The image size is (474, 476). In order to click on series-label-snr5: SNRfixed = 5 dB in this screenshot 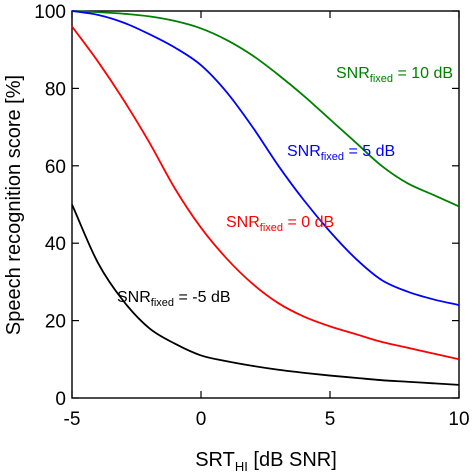, I will do `click(341, 153)`.